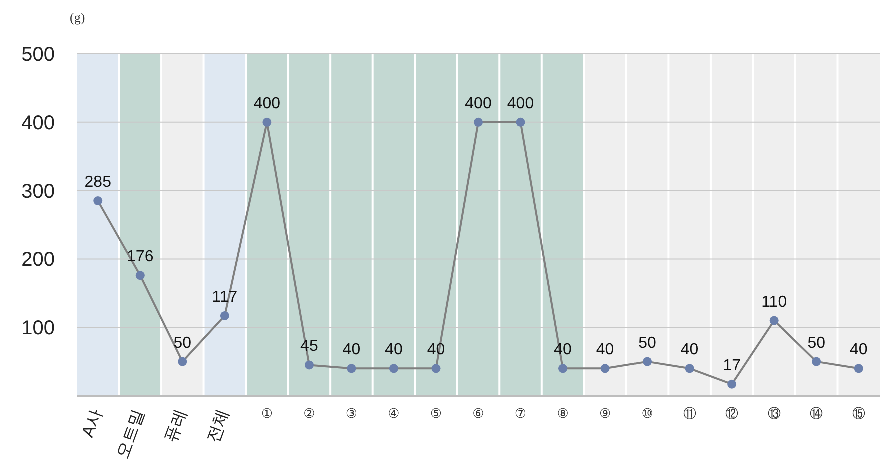  What do you see at coordinates (175, 426) in the screenshot?
I see `x-tick-label: 퓨레` at bounding box center [175, 426].